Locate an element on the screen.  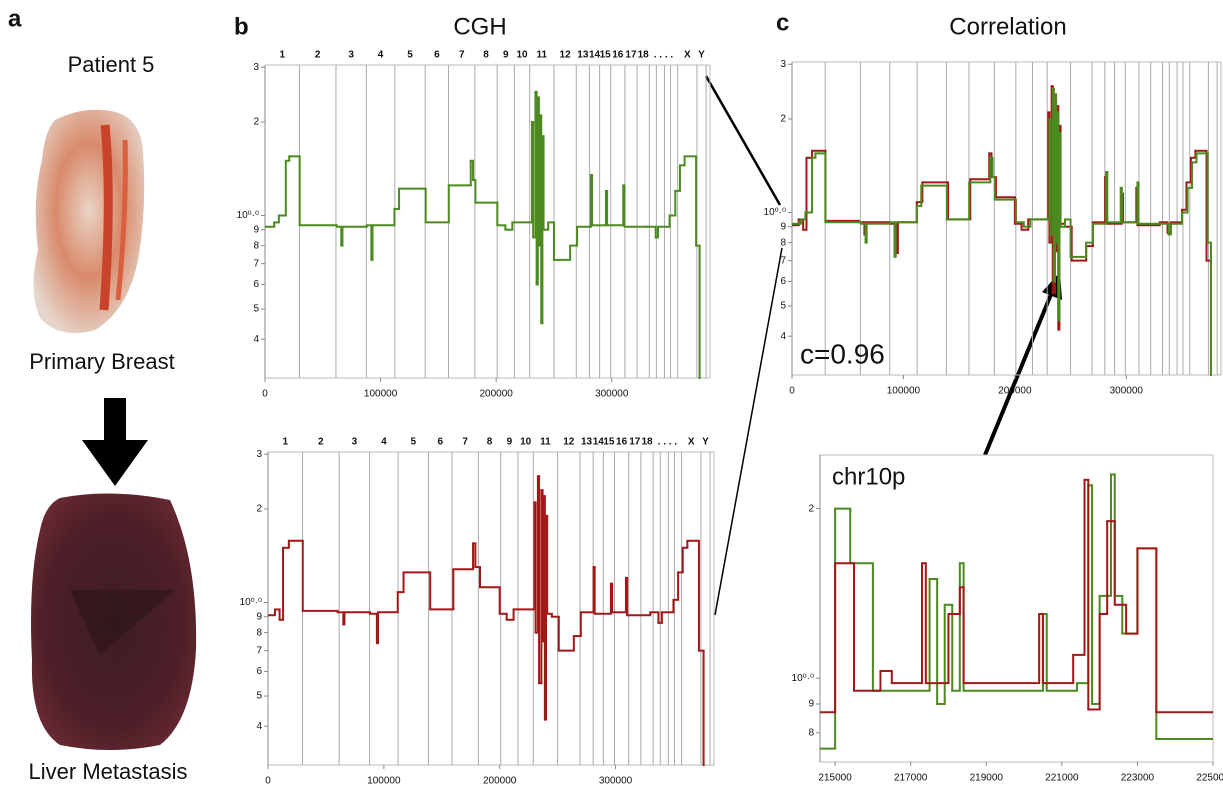
chart-title: CGH is located at coordinates (479, 26).